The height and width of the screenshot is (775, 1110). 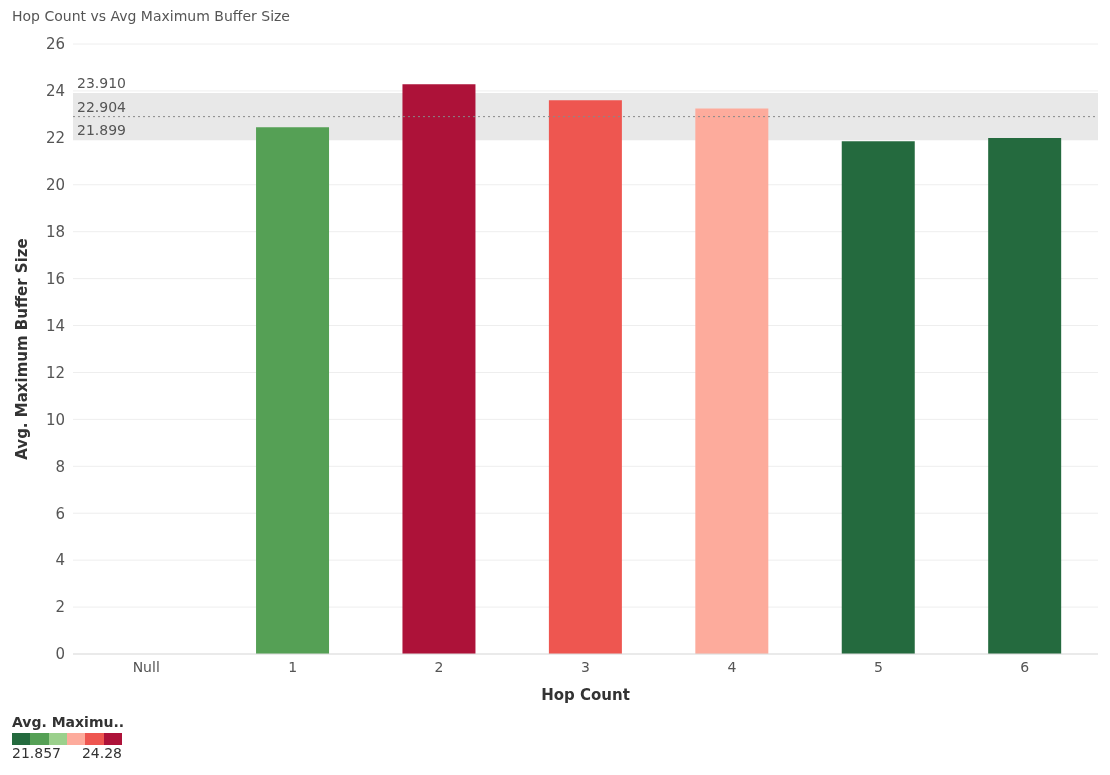 I want to click on y-tick-label: 16, so click(x=55, y=278).